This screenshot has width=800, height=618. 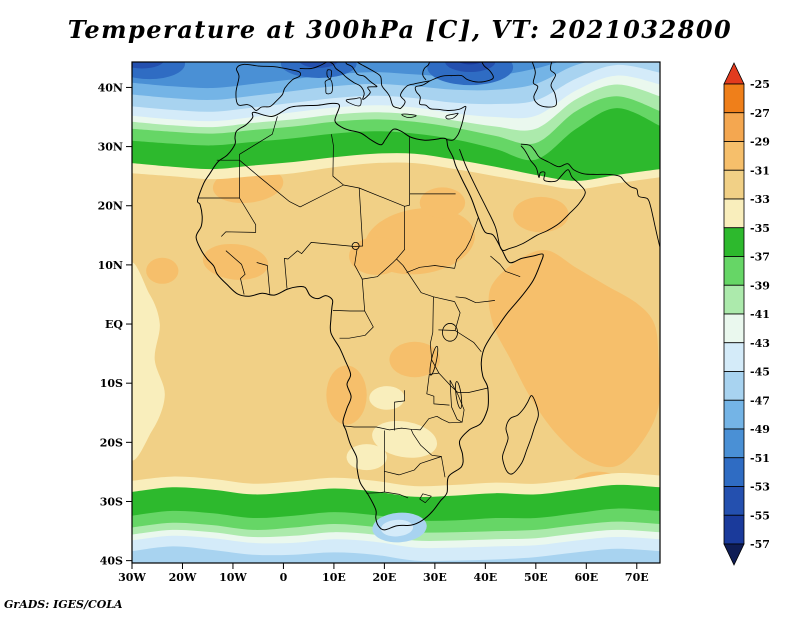 What do you see at coordinates (110, 147) in the screenshot?
I see `lat-tick-label: 30N` at bounding box center [110, 147].